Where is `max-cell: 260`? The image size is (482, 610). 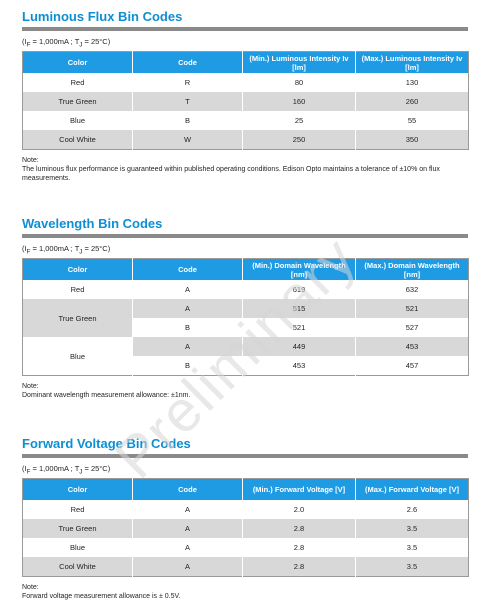 max-cell: 260 is located at coordinates (412, 101).